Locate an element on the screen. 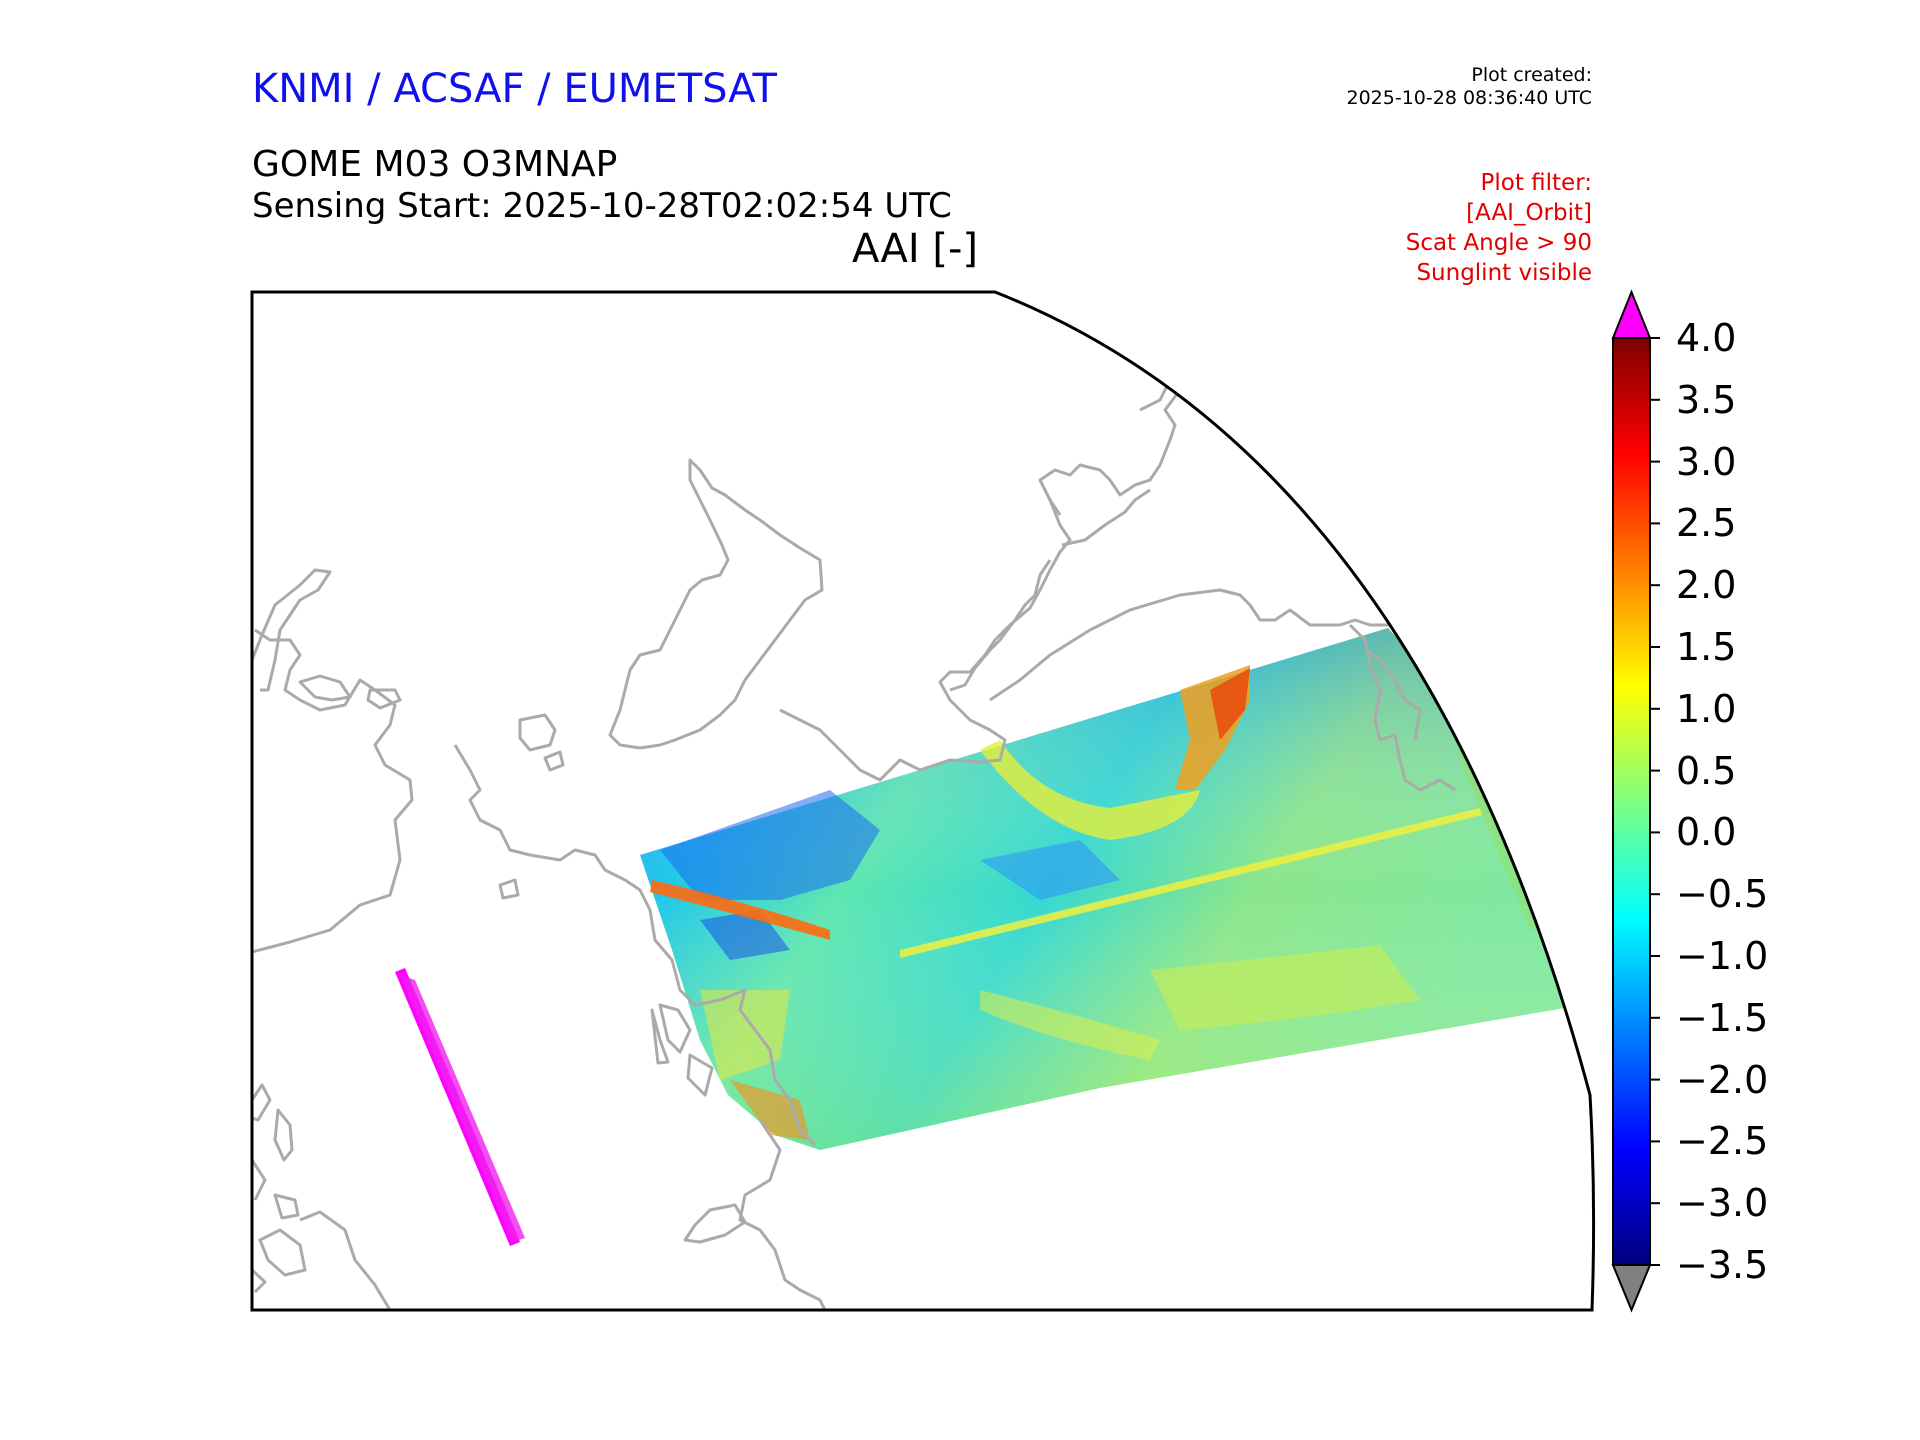  plot-filter-line: [AAI_Orbit] is located at coordinates (1529, 213).